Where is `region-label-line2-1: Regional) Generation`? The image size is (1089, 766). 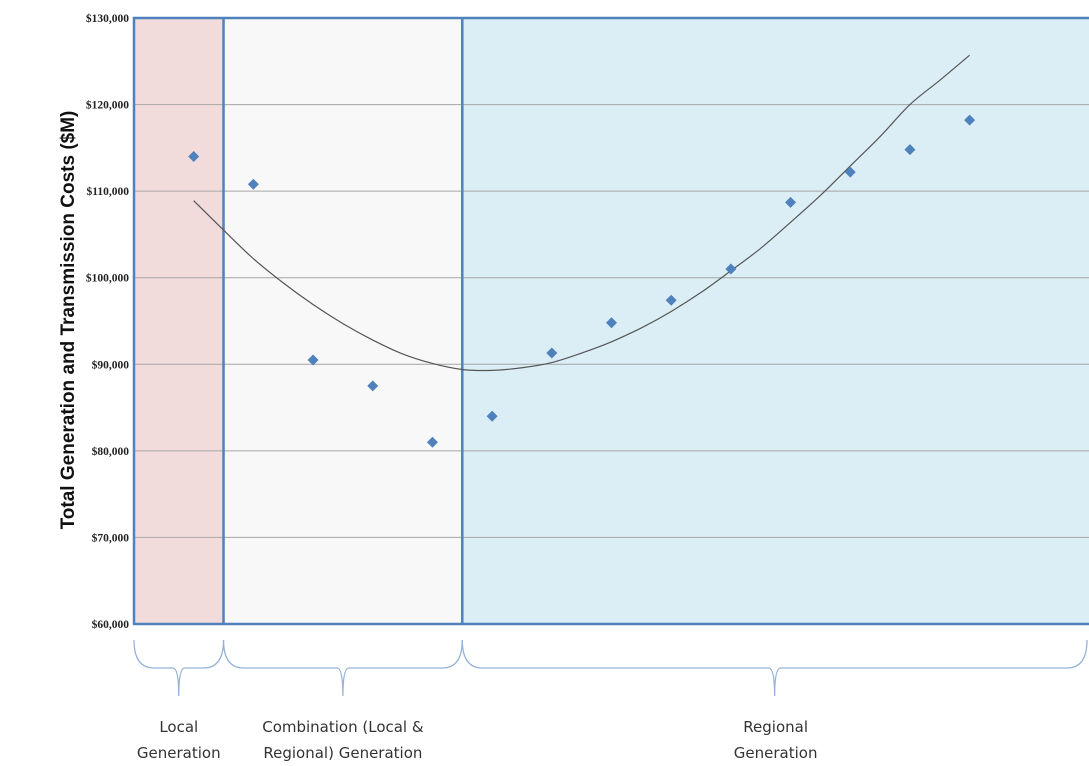
region-label-line2-1: Regional) Generation is located at coordinates (342, 753).